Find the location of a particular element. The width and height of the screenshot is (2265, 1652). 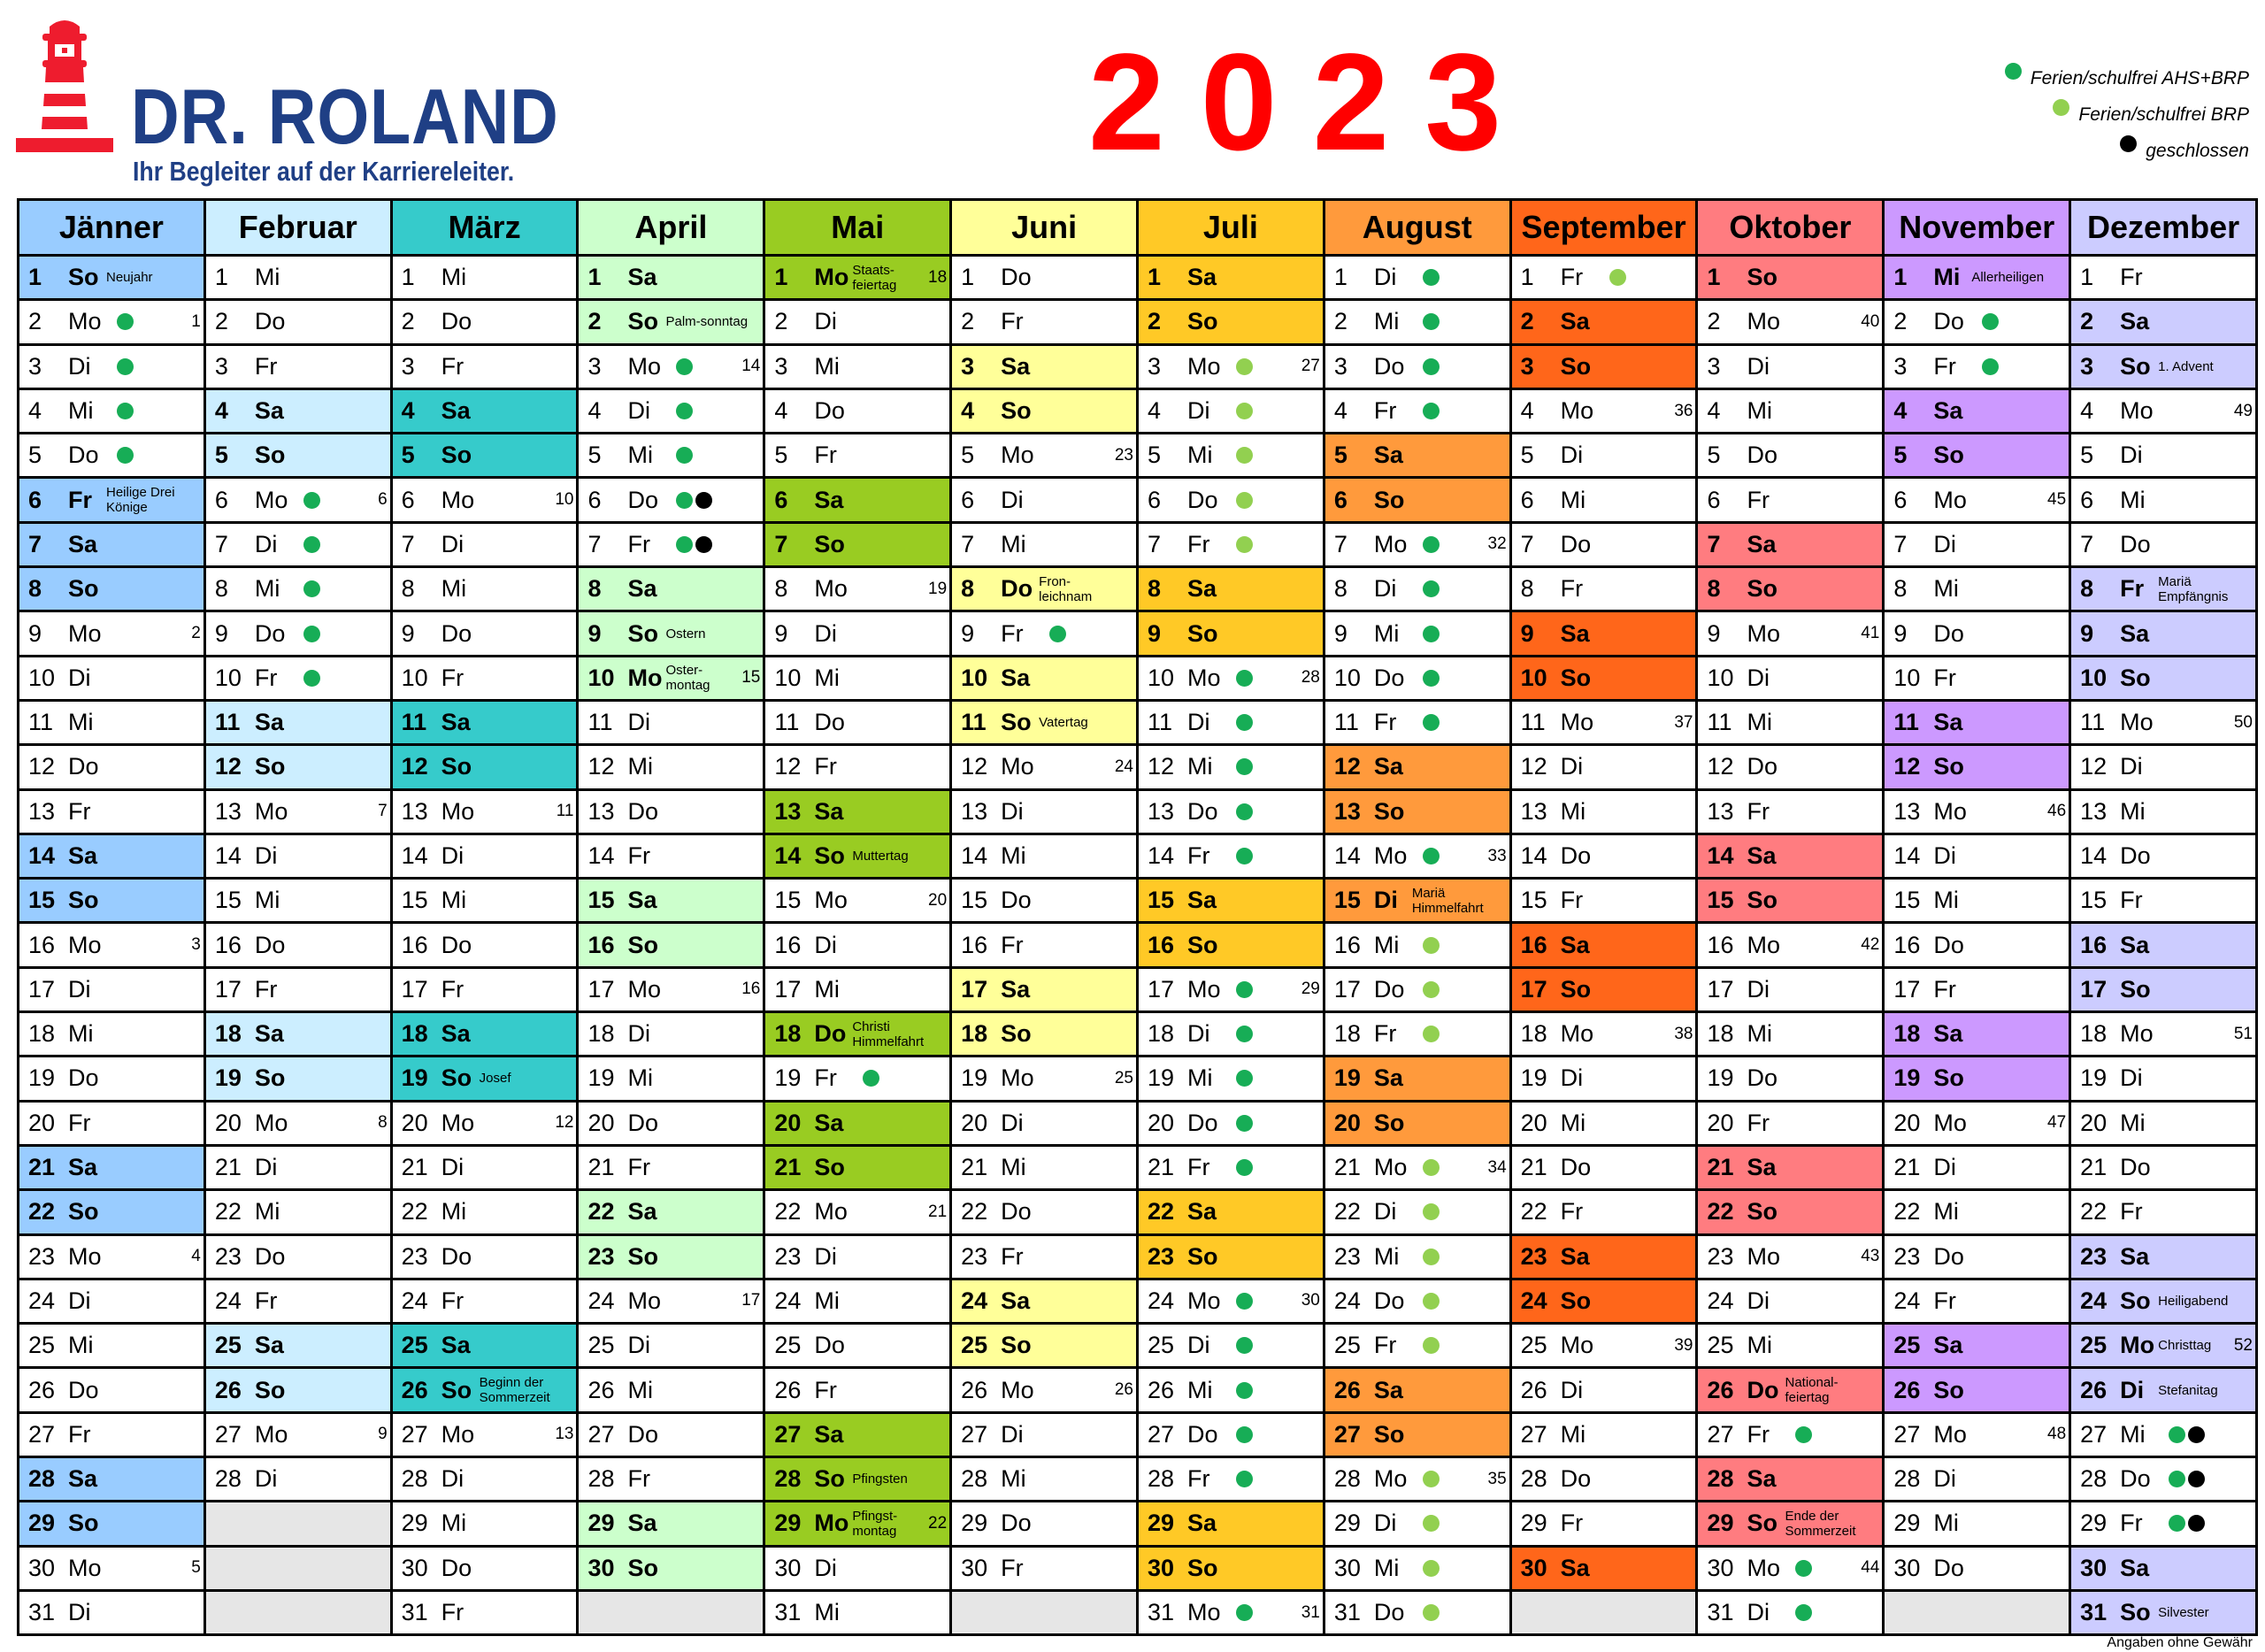

day-number: 14 is located at coordinates (601, 855).